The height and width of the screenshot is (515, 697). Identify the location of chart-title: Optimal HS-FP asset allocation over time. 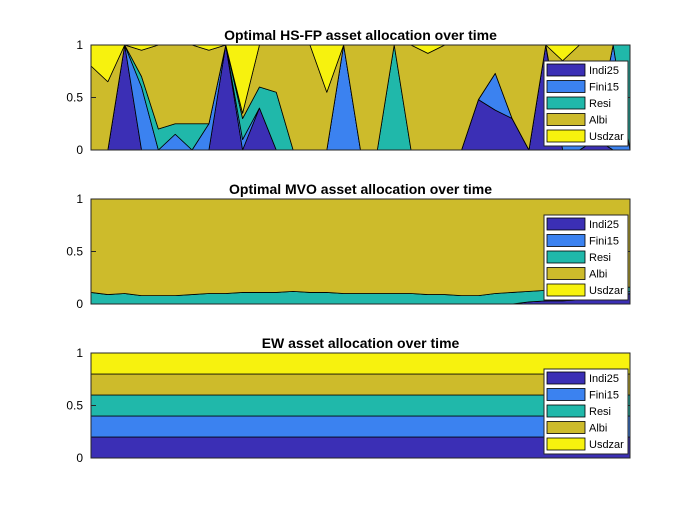
(360, 35).